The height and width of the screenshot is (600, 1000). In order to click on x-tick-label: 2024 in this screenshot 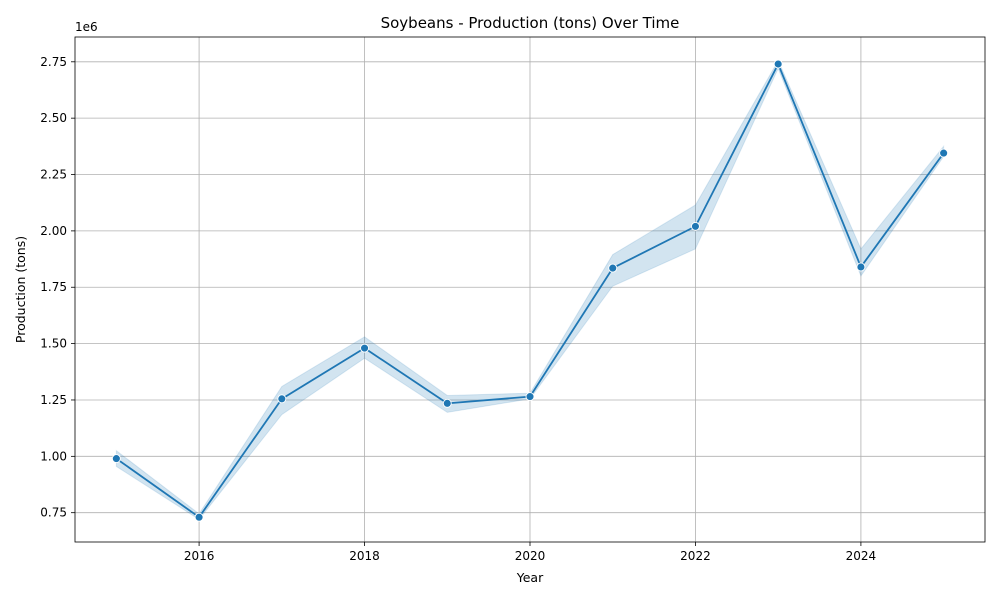, I will do `click(861, 556)`.